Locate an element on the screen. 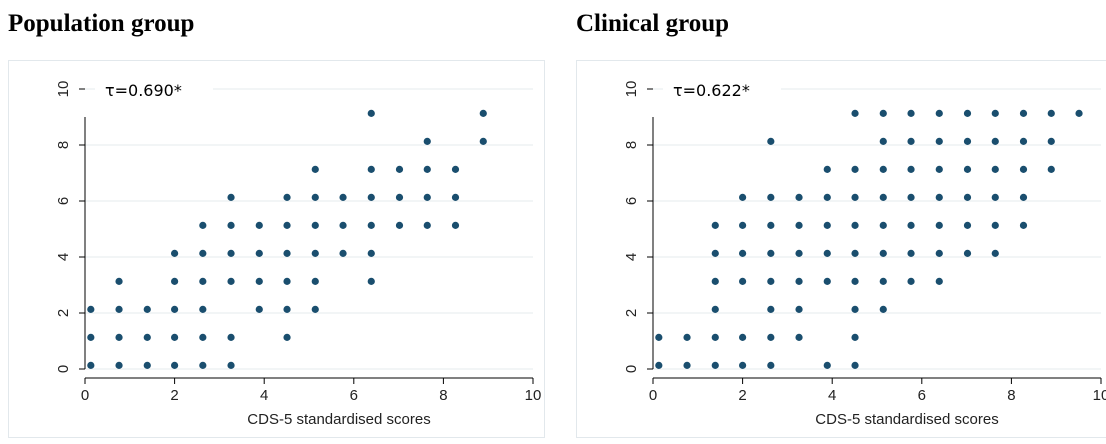  kendall-tau-annotation: τ=0.622* is located at coordinates (711, 90).